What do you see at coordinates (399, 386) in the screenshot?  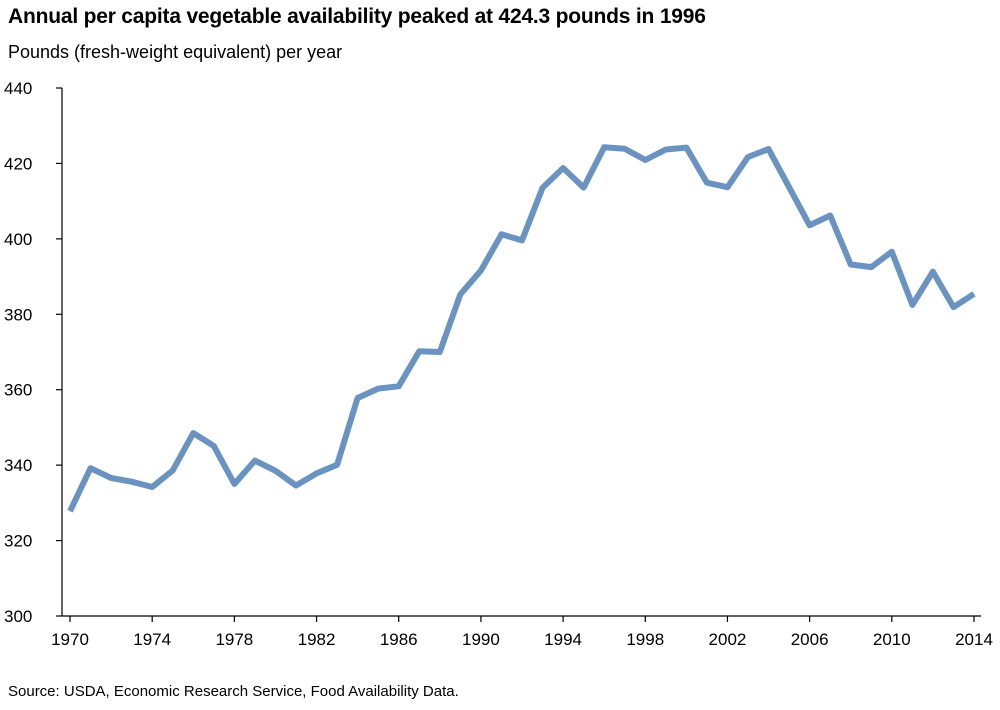 I see `data-point-1986` at bounding box center [399, 386].